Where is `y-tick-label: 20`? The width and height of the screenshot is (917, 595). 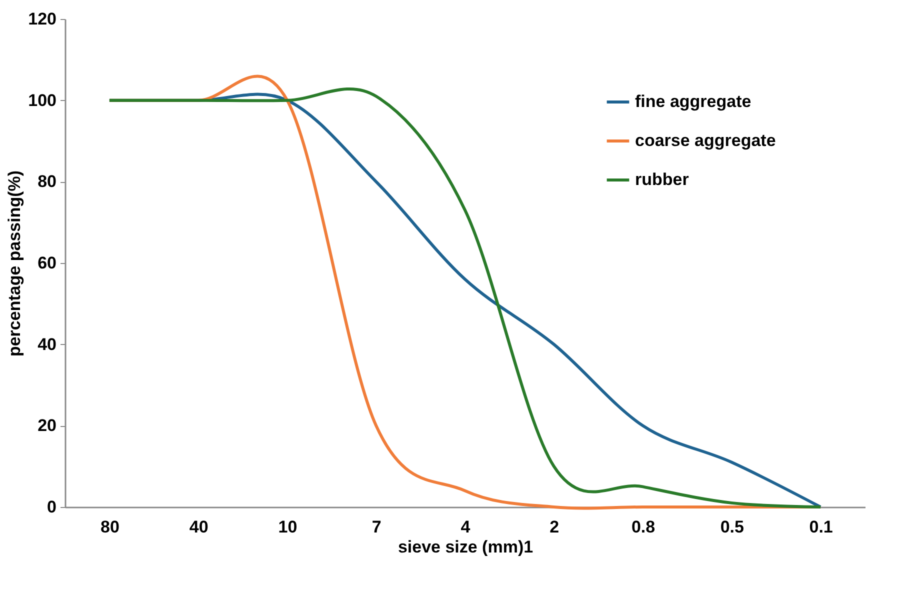 y-tick-label: 20 is located at coordinates (47, 426).